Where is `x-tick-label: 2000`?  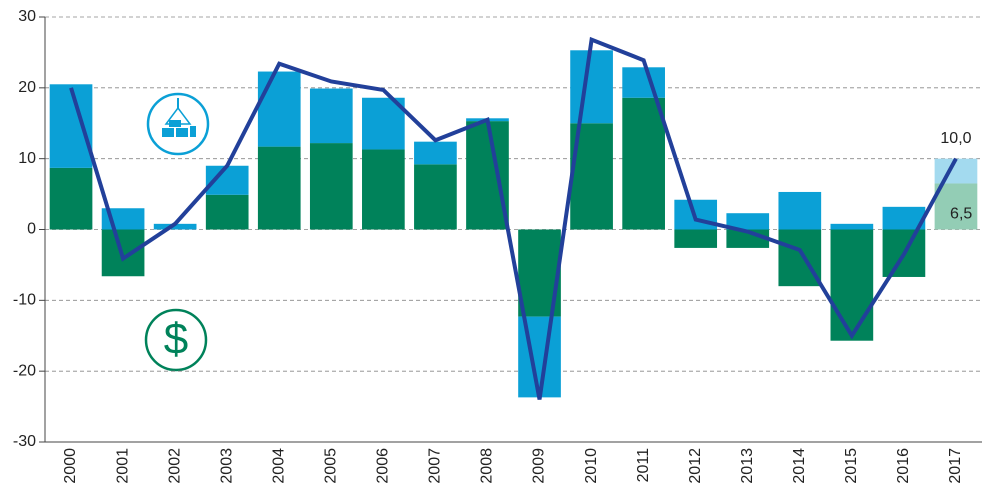
x-tick-label: 2000 is located at coordinates (70, 466).